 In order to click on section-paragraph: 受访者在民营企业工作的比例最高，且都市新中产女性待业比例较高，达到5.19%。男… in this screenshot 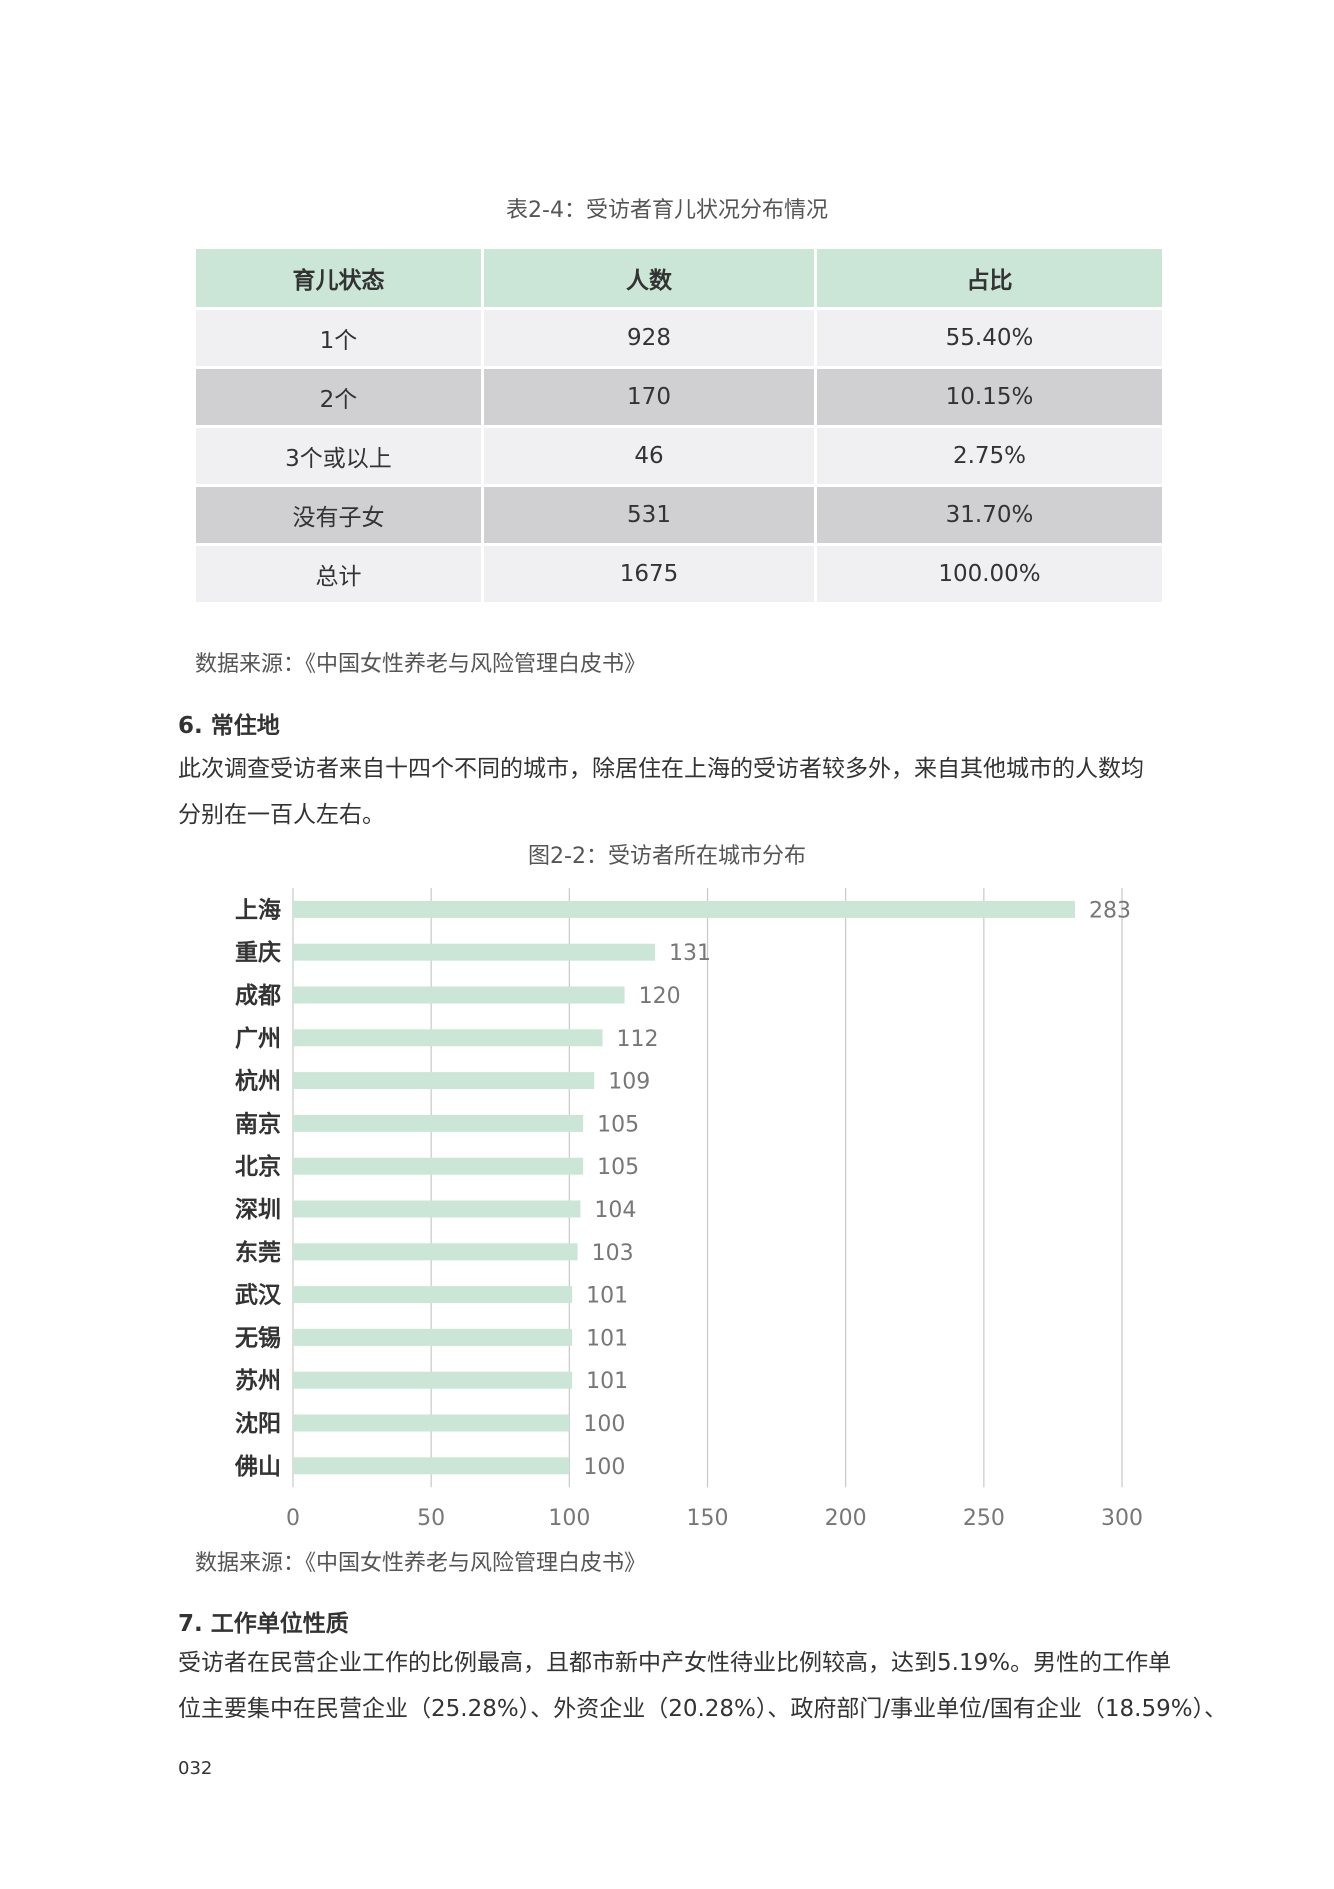, I will do `click(703, 1686)`.